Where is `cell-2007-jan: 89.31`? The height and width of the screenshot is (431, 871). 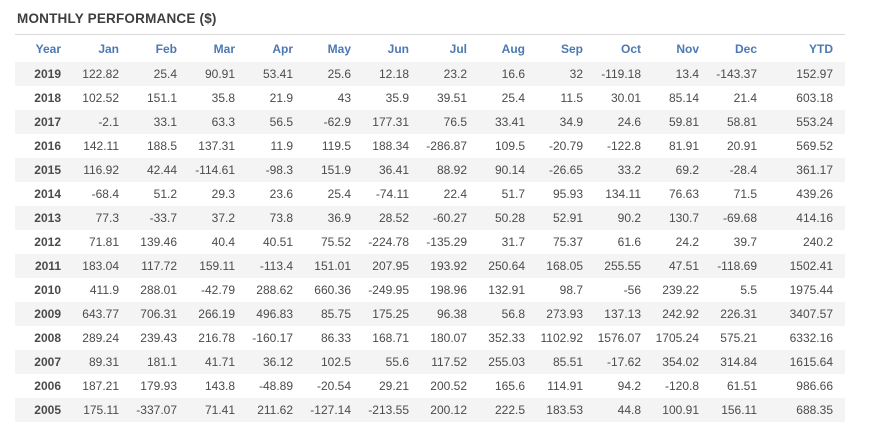
cell-2007-jan: 89.31 is located at coordinates (102, 362).